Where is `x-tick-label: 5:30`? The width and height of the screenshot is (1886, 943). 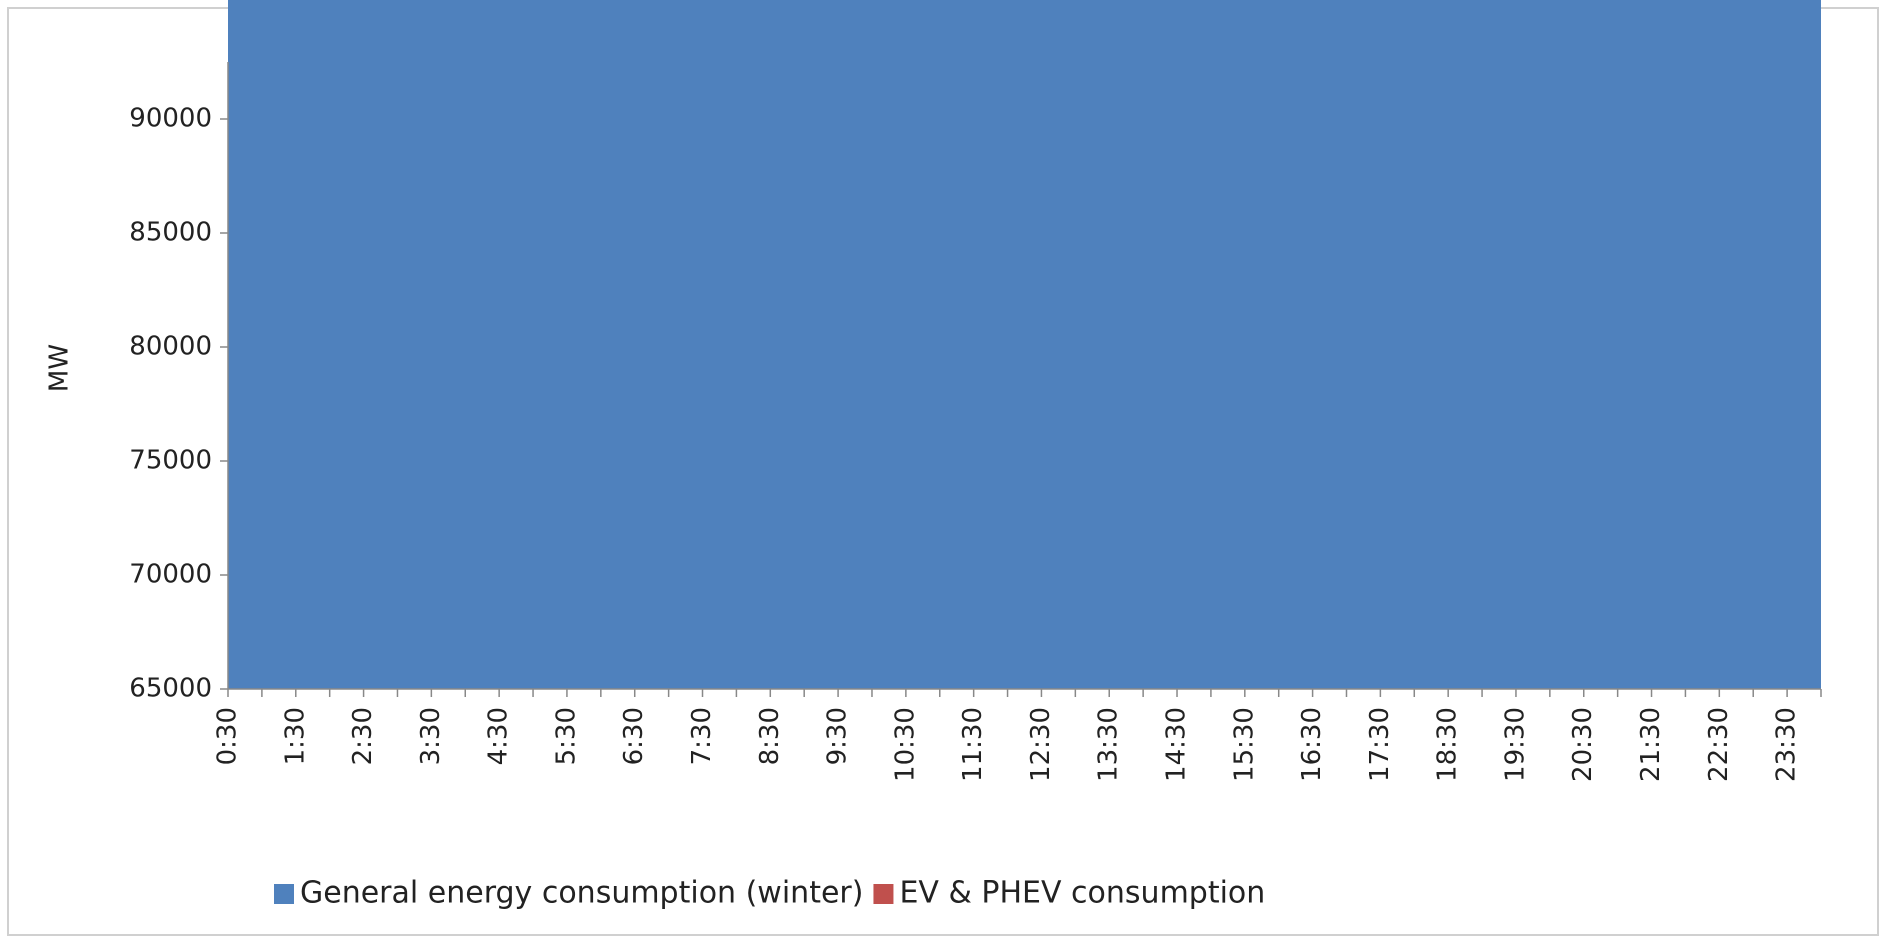
x-tick-label: 5:30 is located at coordinates (566, 736).